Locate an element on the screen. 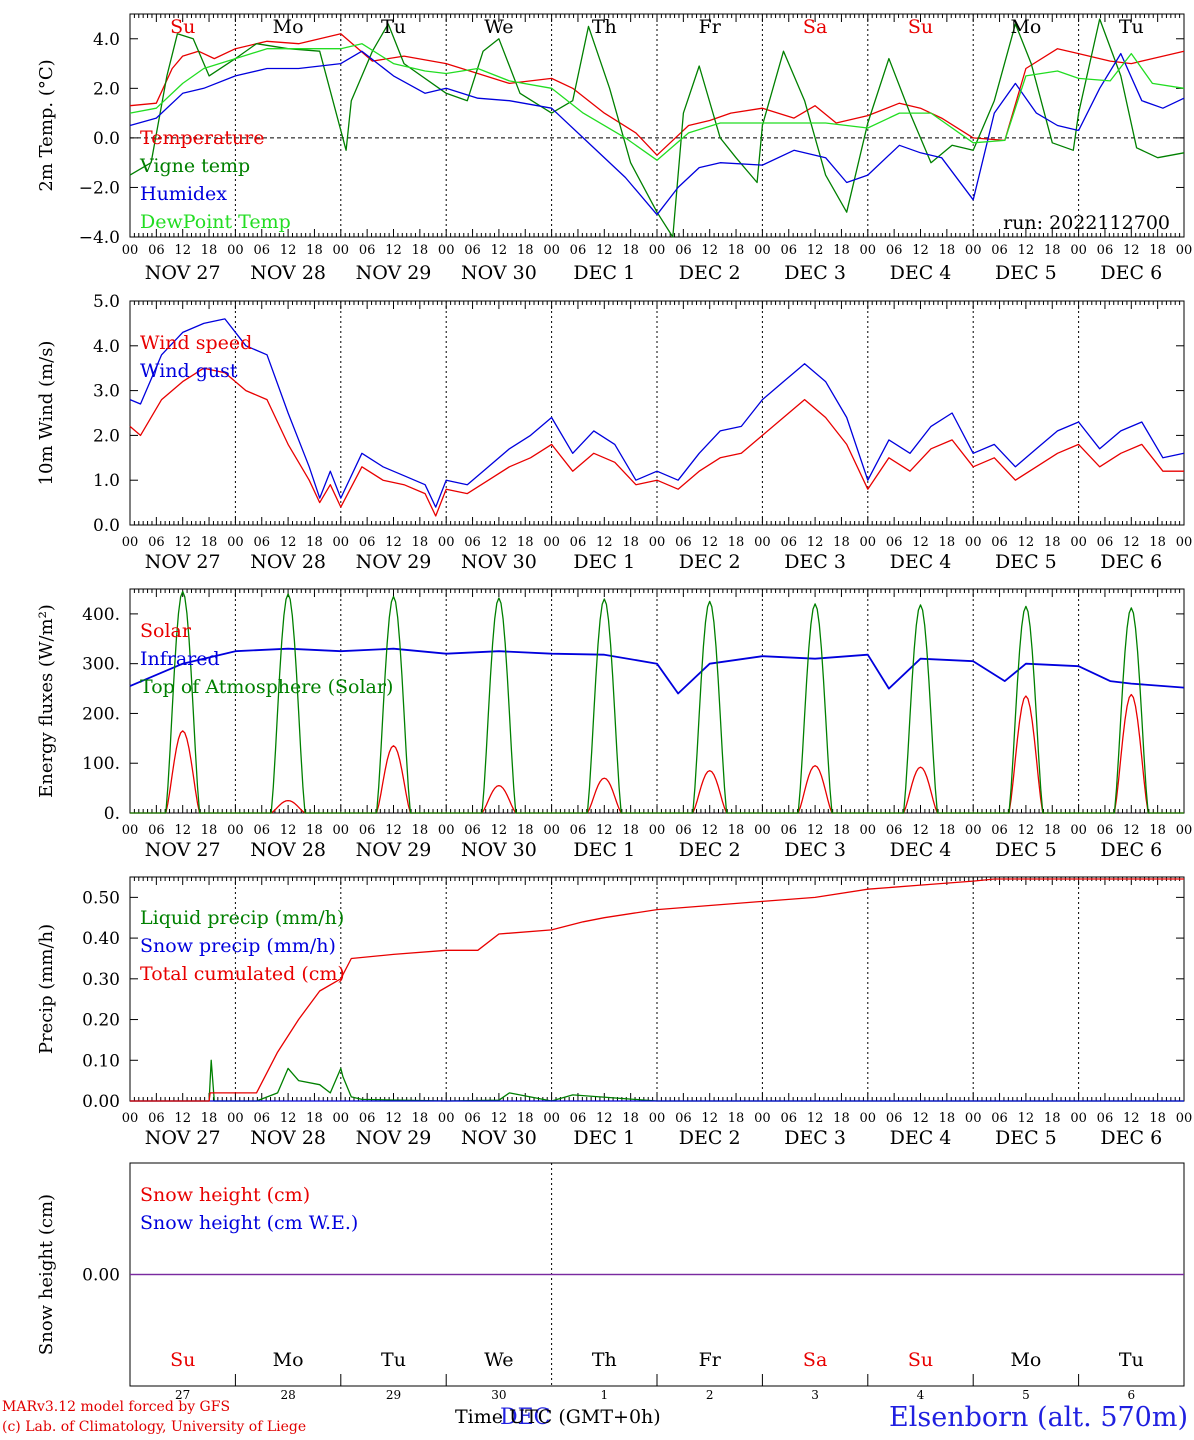 This screenshot has height=1440, width=1194. series-line-wind-speed is located at coordinates (656, 442).